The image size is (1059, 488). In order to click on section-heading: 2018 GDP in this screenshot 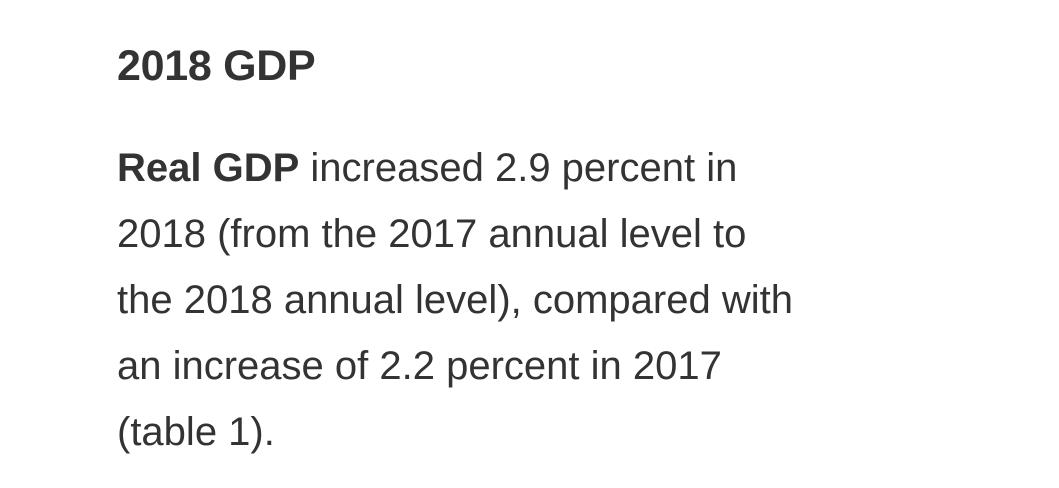, I will do `click(216, 66)`.